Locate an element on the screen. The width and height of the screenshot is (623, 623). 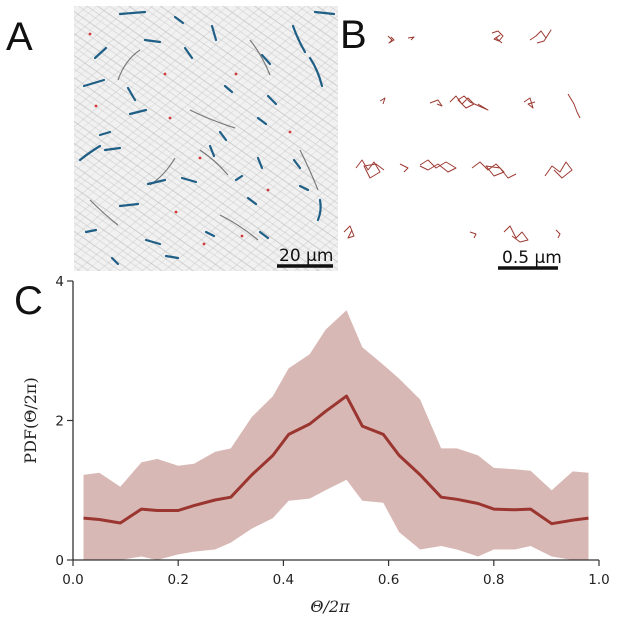
panel-b-scalebar-label: 0.5 μm is located at coordinates (532, 258).